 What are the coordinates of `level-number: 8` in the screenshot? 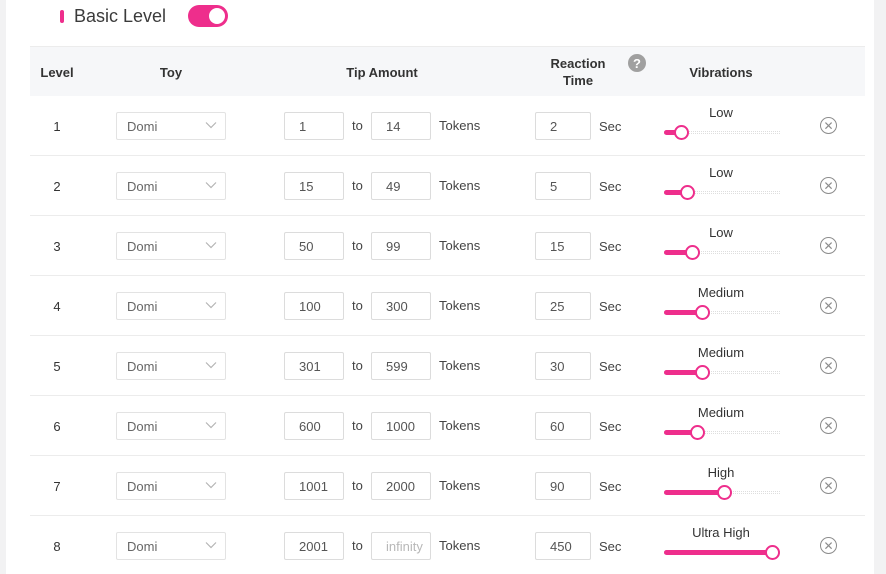 It's located at (57, 546).